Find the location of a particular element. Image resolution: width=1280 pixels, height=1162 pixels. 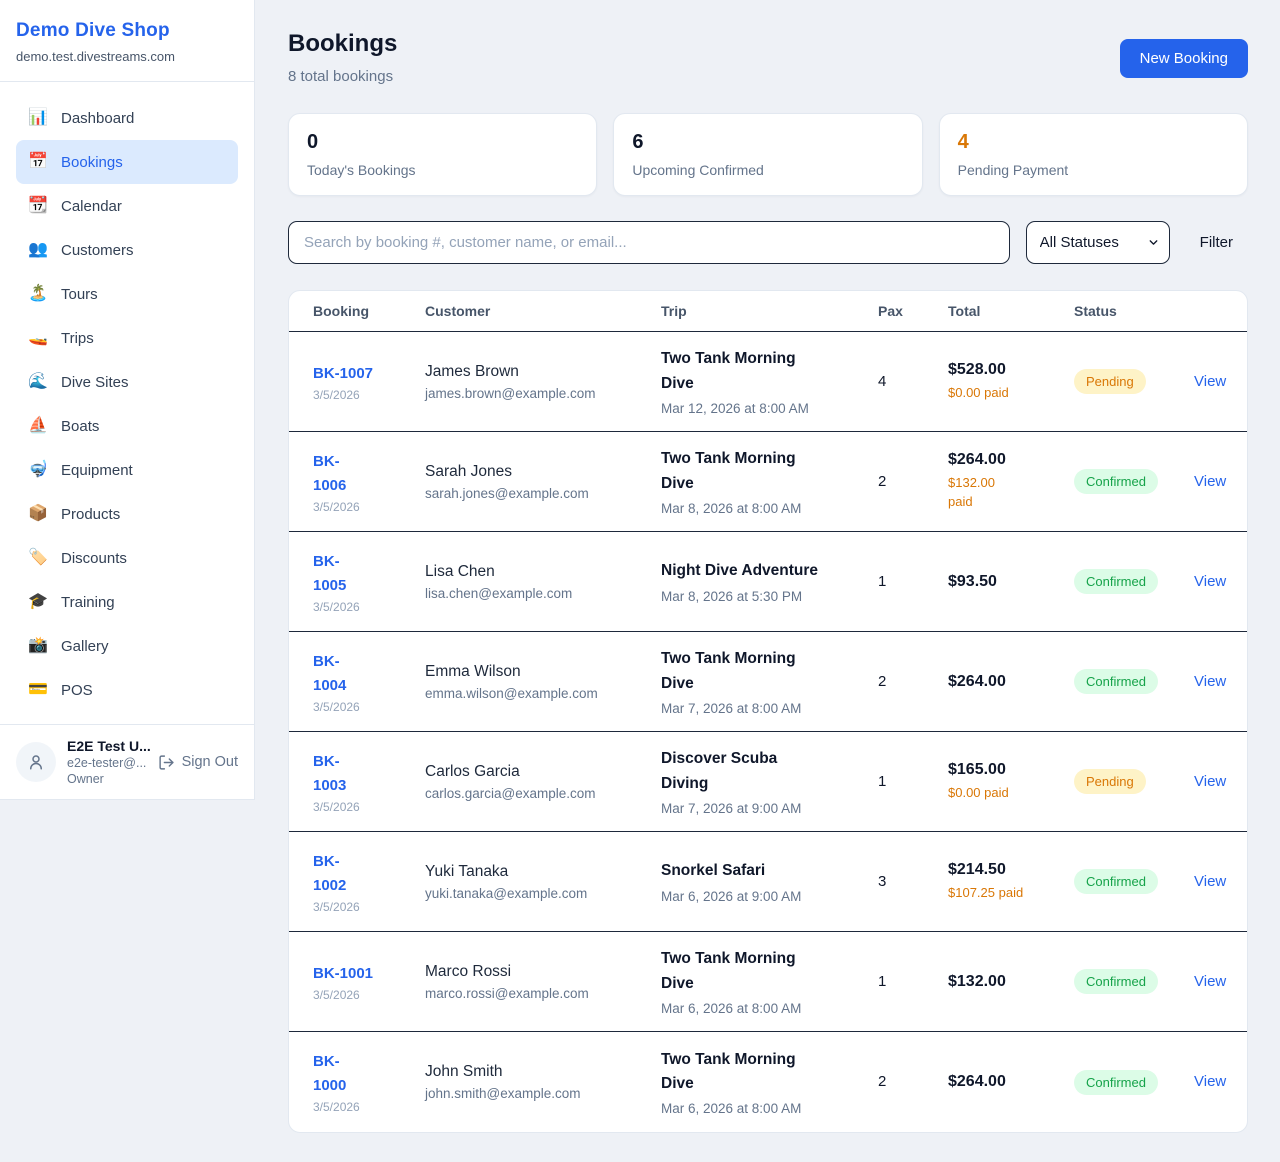

sidebar-item-pos: 💳 POS is located at coordinates (127, 690).